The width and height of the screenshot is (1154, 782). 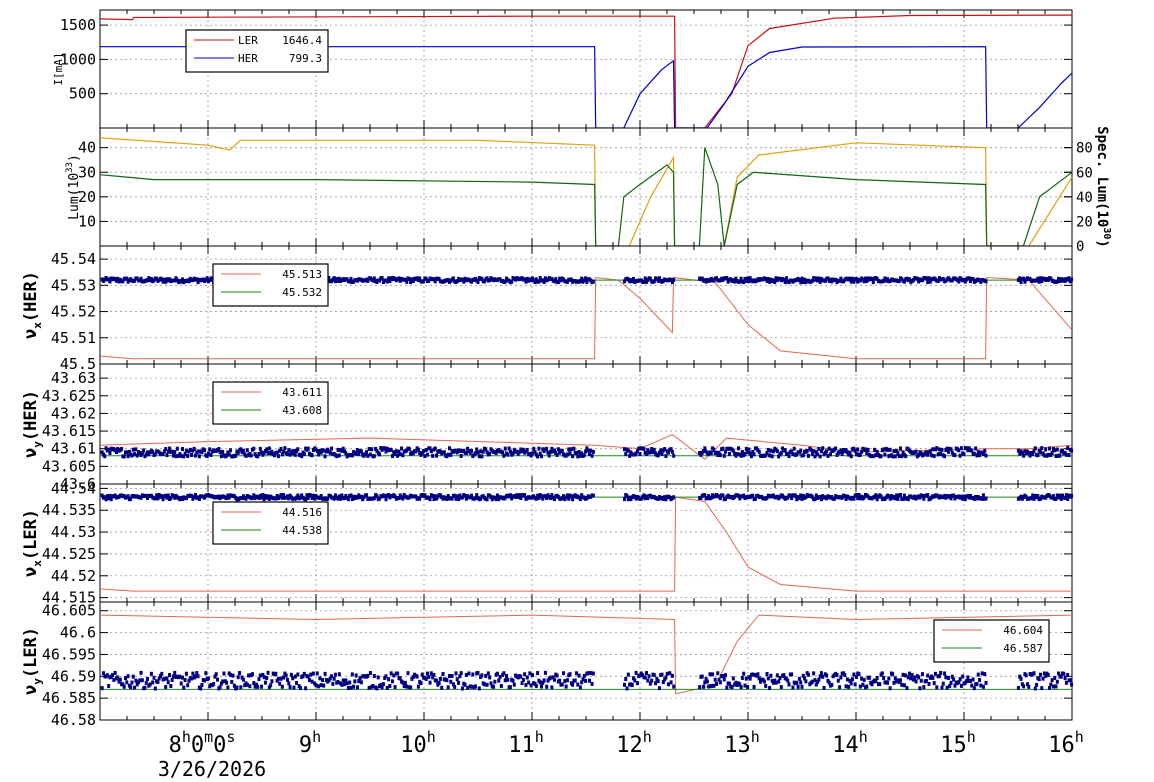 What do you see at coordinates (78, 364) in the screenshot?
I see `y-tick-label: 45.5` at bounding box center [78, 364].